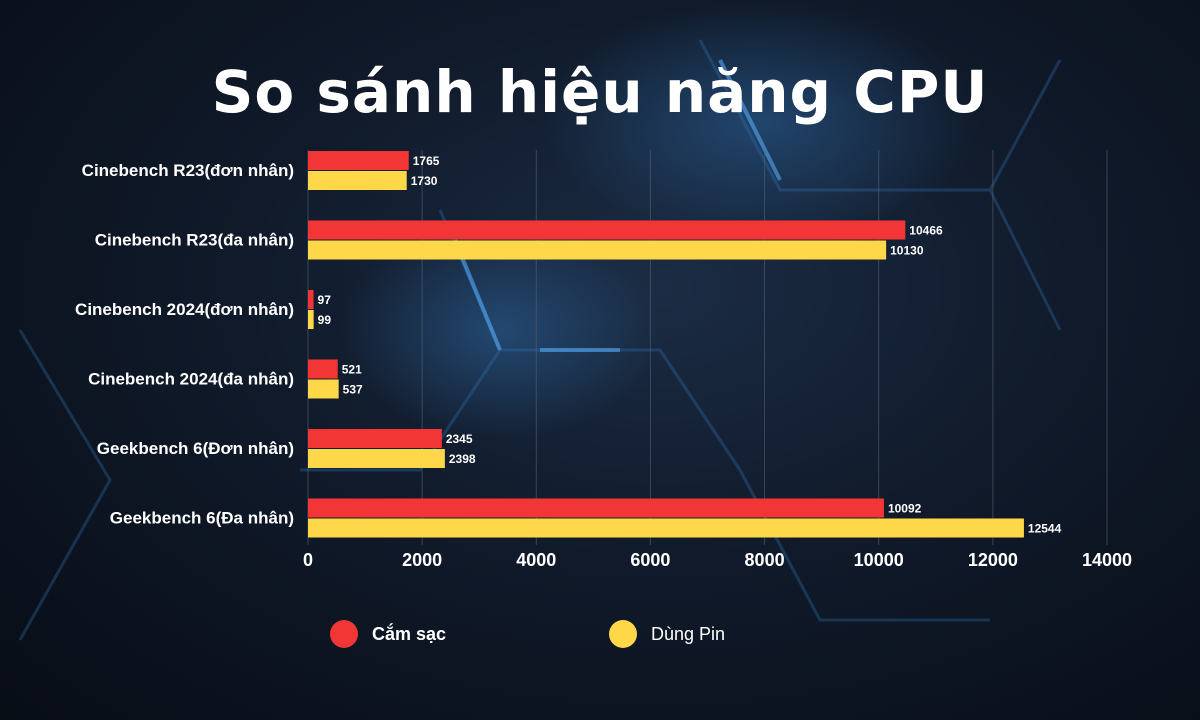 This screenshot has width=1200, height=720. Describe the element at coordinates (325, 320) in the screenshot. I see `data-label: 99` at that location.